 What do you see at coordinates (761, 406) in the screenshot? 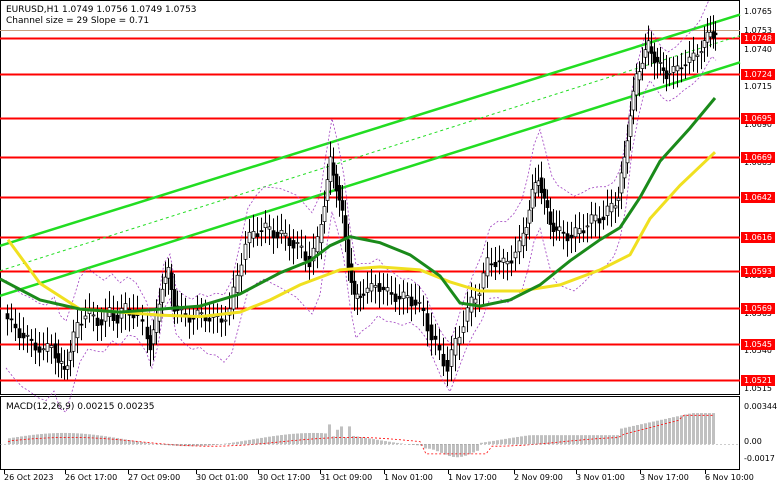
I see `macd-scale-label: 0.00344` at bounding box center [761, 406].